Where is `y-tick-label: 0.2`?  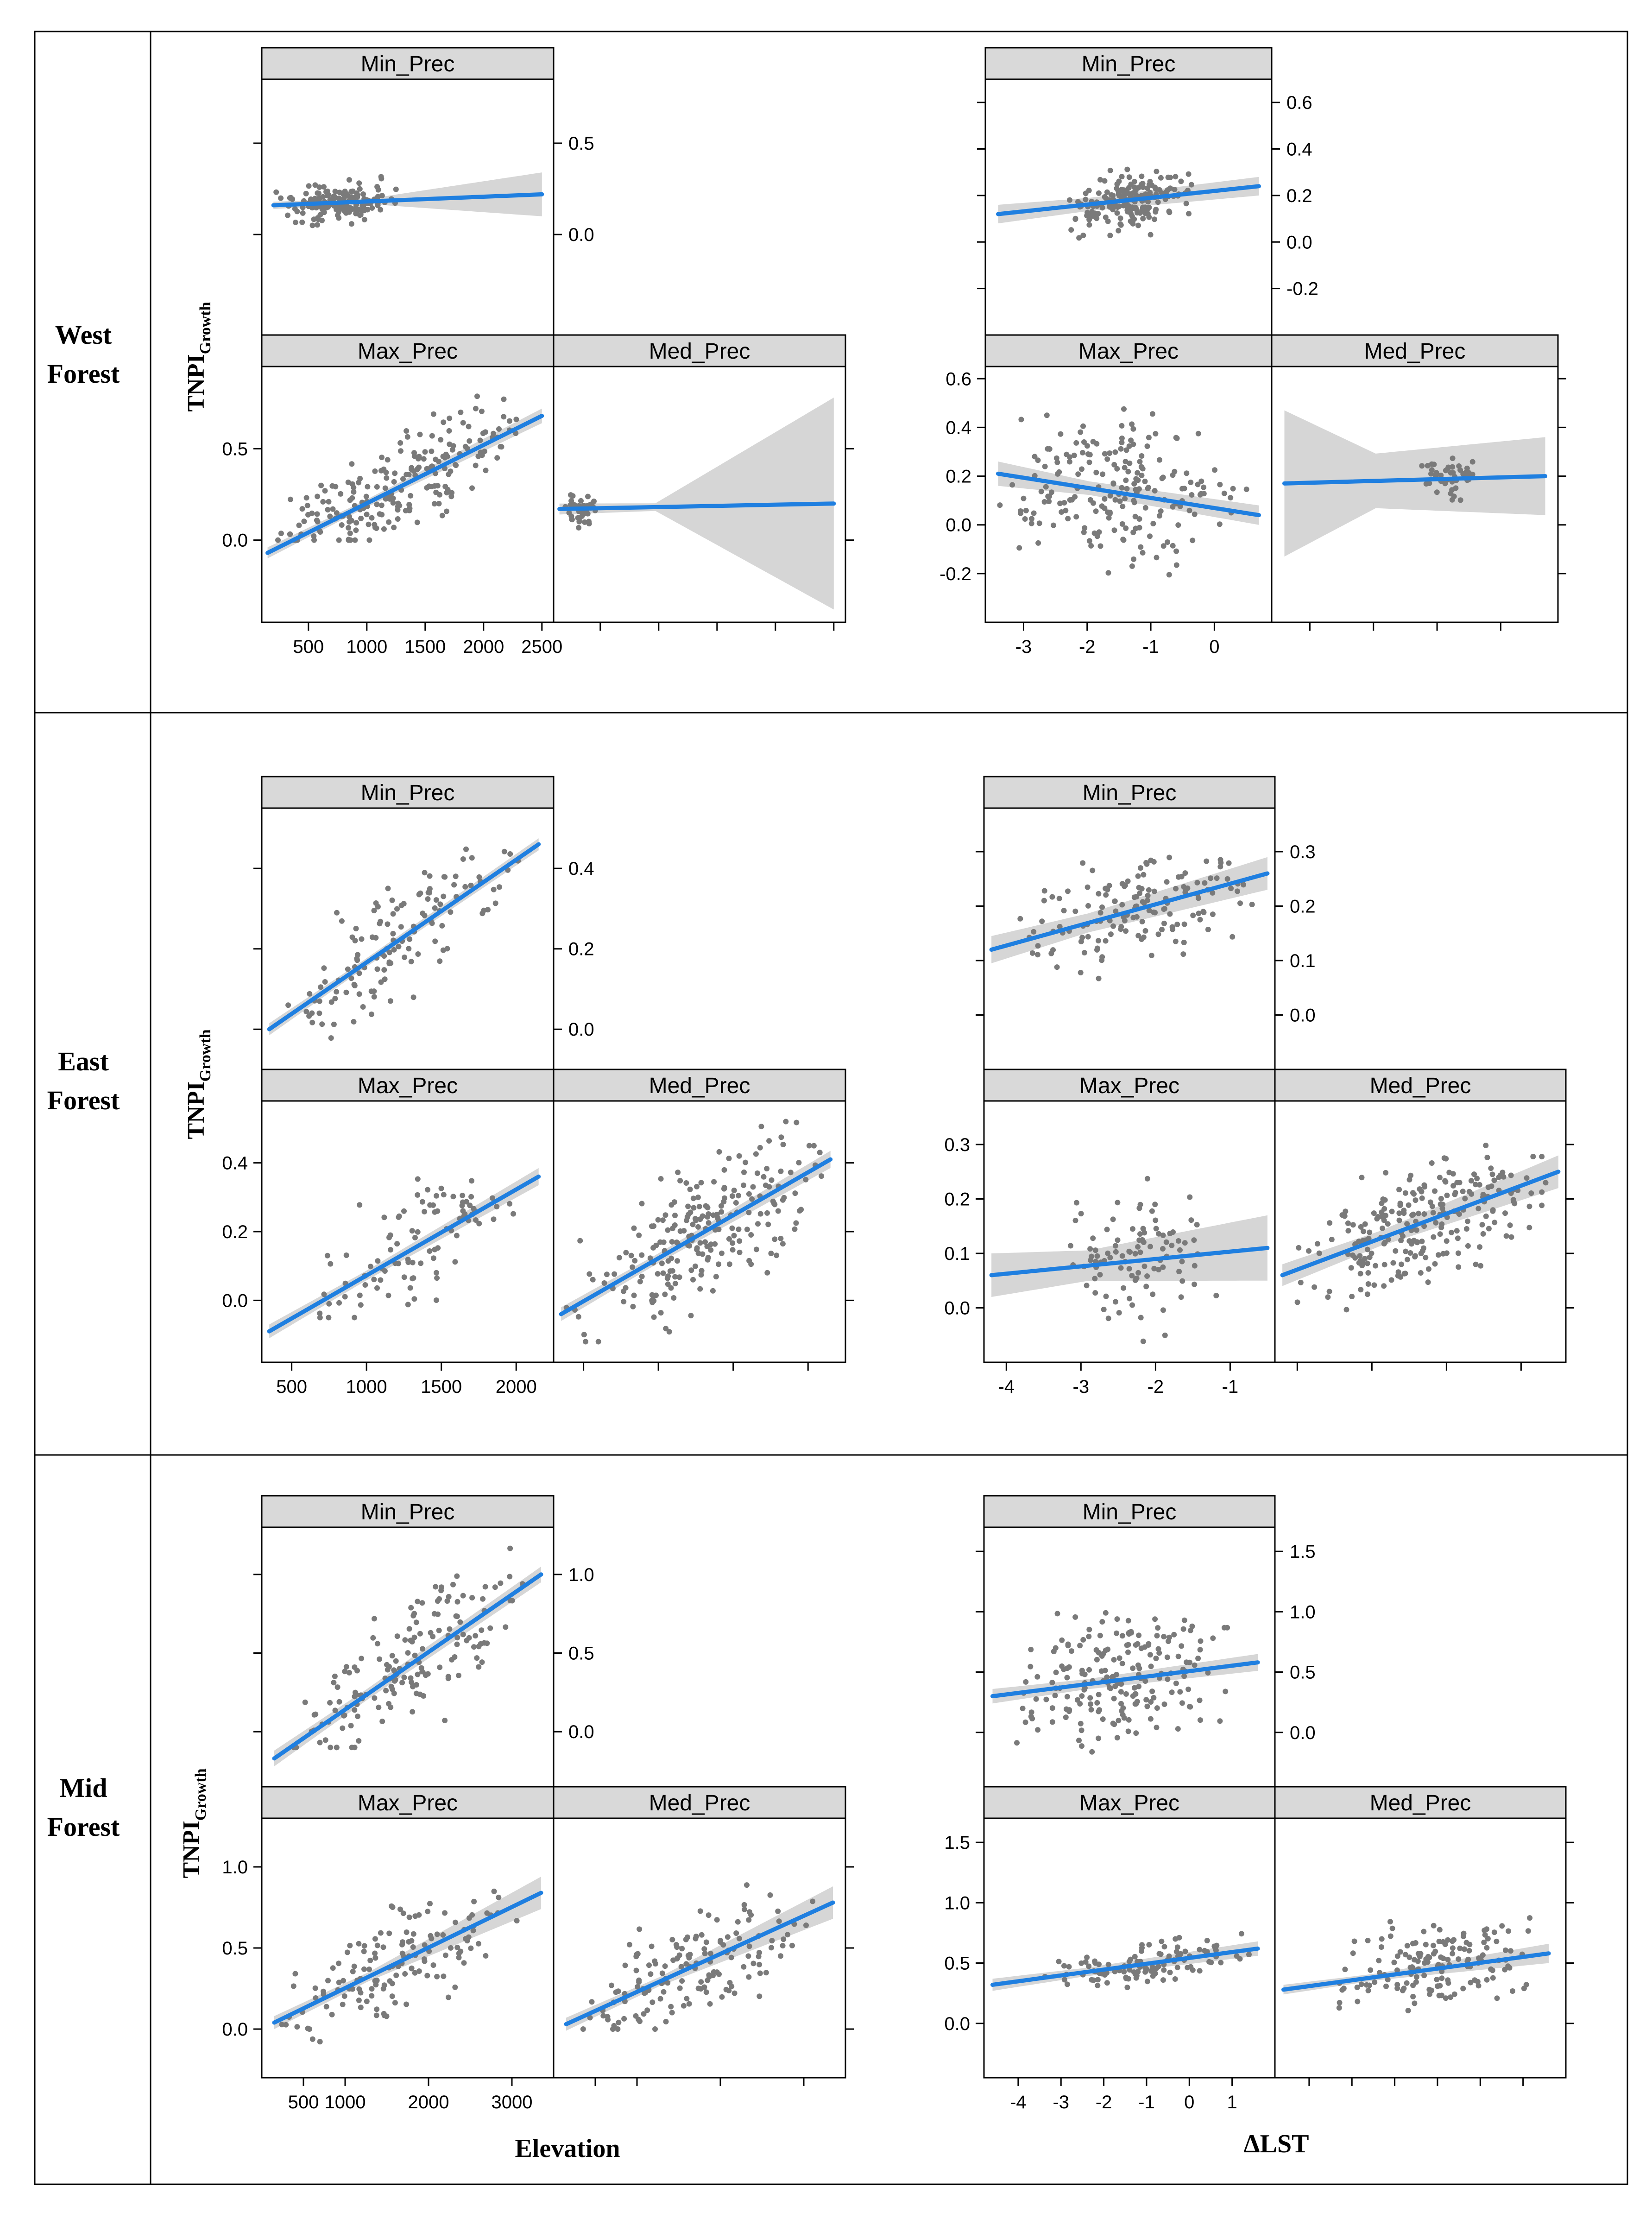
y-tick-label: 0.2 is located at coordinates (235, 1232).